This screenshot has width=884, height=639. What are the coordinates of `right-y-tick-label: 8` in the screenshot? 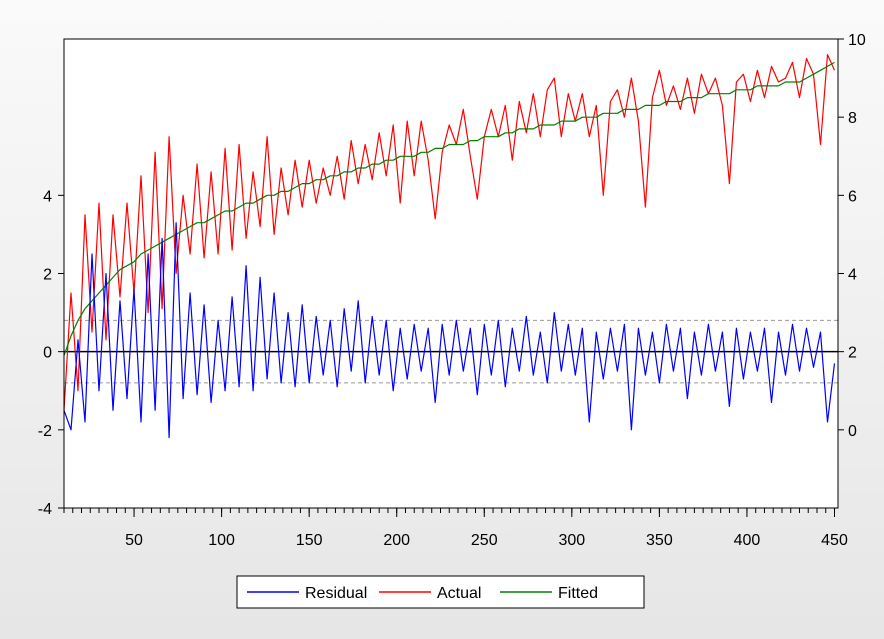 It's located at (852, 118).